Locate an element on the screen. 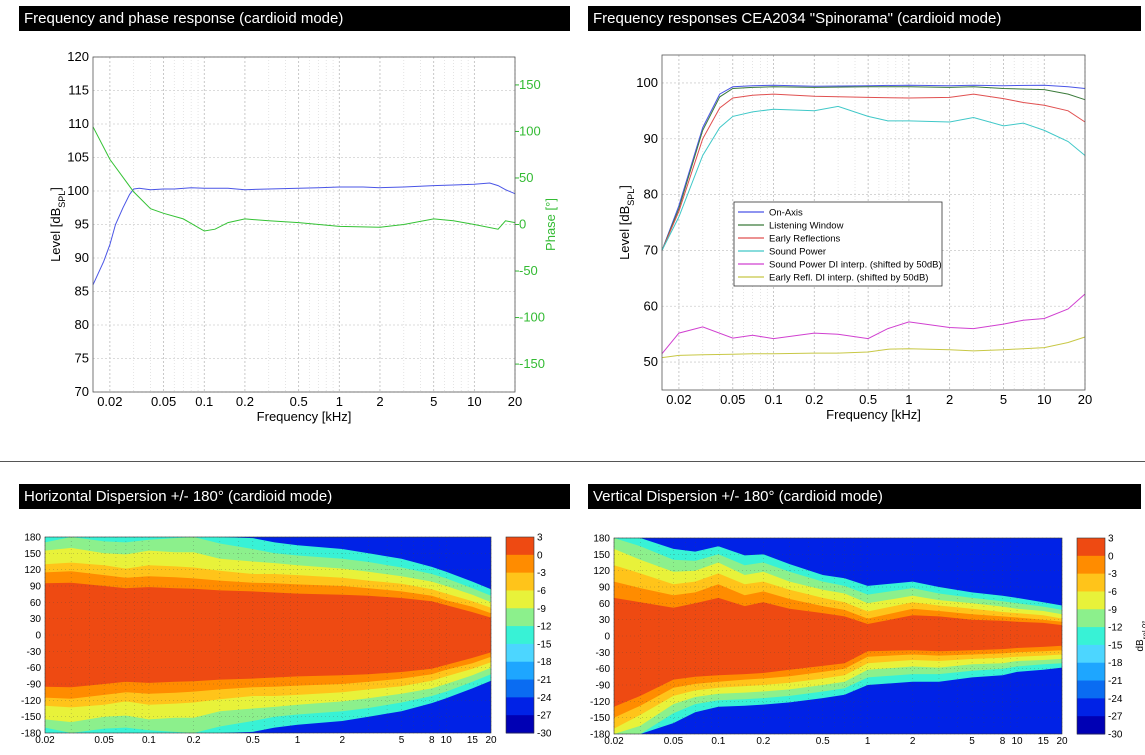 The width and height of the screenshot is (1145, 755). vertical-dispersion-x-tick-label: 10 is located at coordinates (1017, 741).